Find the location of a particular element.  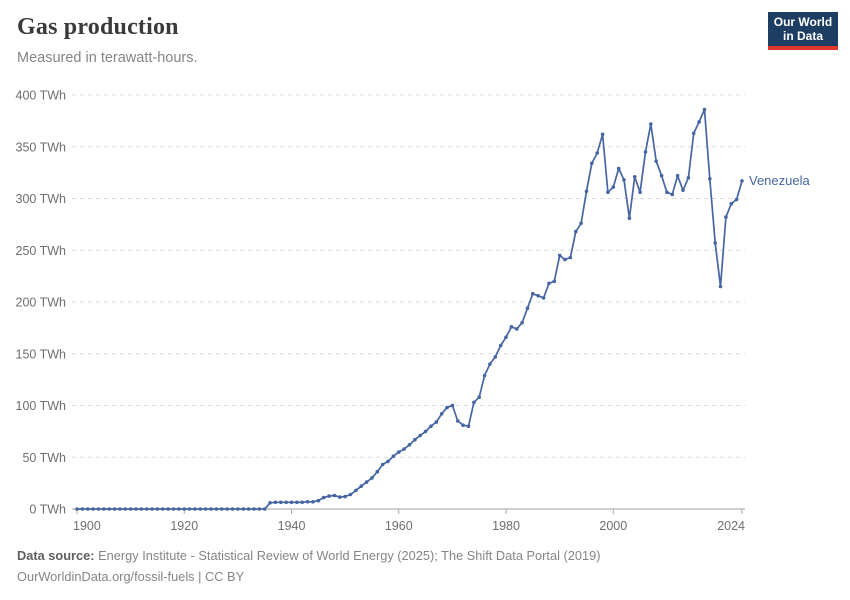

license-line: OurWorldinData.org/fossil-fuels | CC BY is located at coordinates (425, 576).